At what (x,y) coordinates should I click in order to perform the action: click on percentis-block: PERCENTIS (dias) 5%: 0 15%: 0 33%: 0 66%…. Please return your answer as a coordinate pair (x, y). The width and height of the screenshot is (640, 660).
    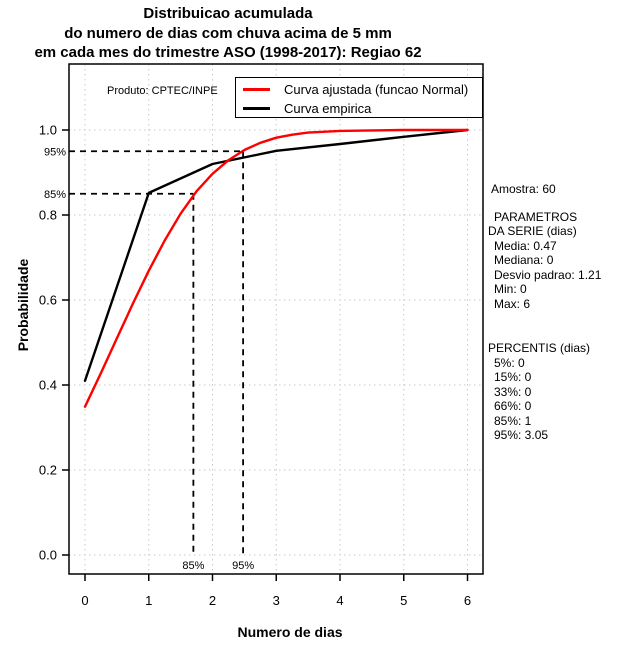
    Looking at the image, I should click on (564, 392).